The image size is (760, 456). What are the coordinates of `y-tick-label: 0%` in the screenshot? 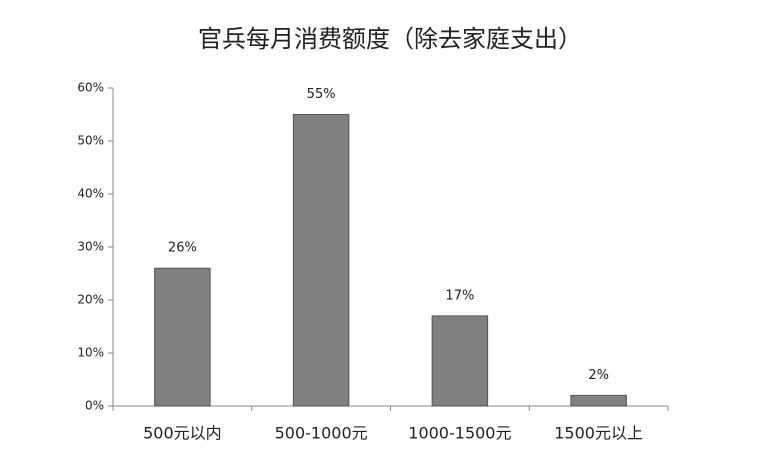 It's located at (94, 406).